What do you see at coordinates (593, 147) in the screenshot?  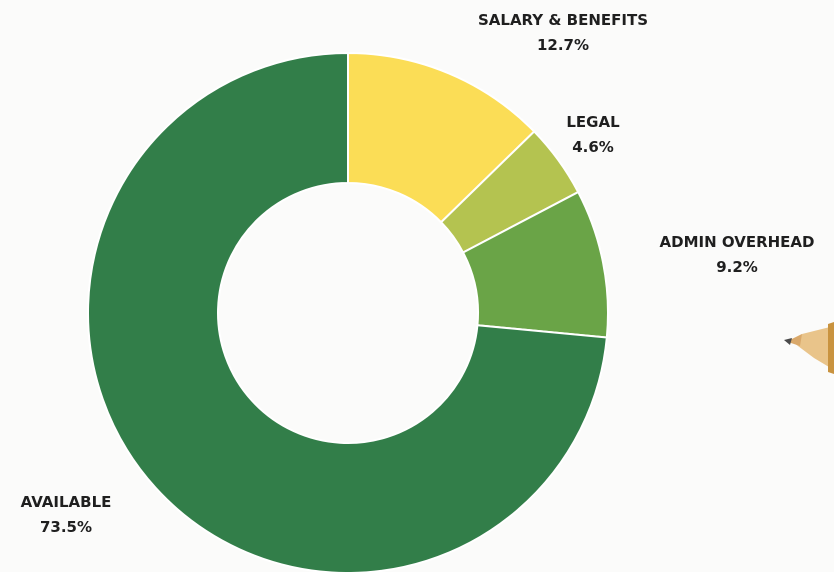 I see `slice-value-legal: 4.6%` at bounding box center [593, 147].